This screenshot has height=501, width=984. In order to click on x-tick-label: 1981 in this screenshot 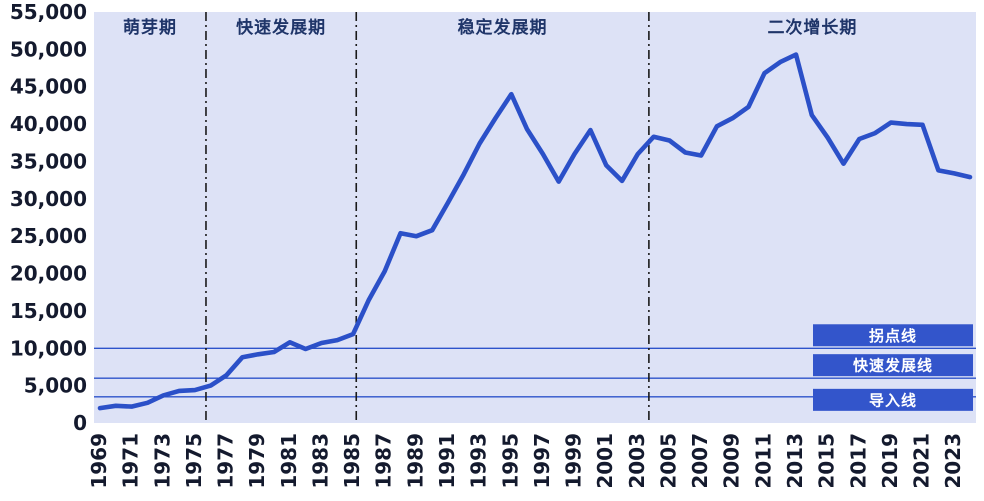, I will do `click(289, 461)`.